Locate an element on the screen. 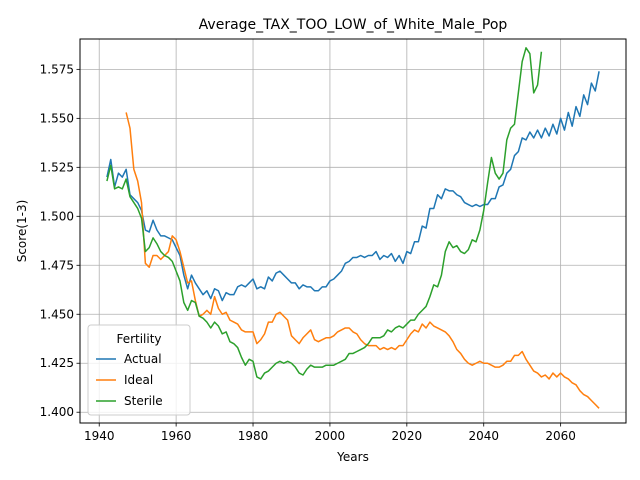  chart-title: Average_TAX_TOO_LOW_of_White_Male_Pop is located at coordinates (353, 25).